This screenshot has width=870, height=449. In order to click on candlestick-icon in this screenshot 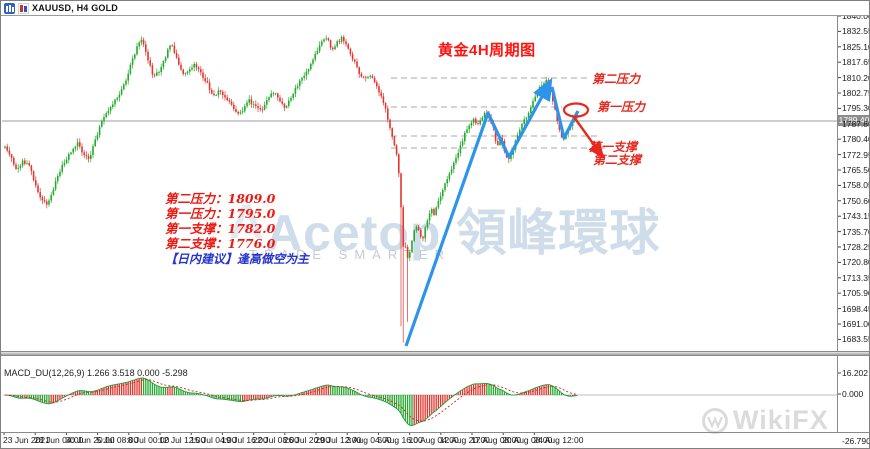, I will do `click(23, 8)`.